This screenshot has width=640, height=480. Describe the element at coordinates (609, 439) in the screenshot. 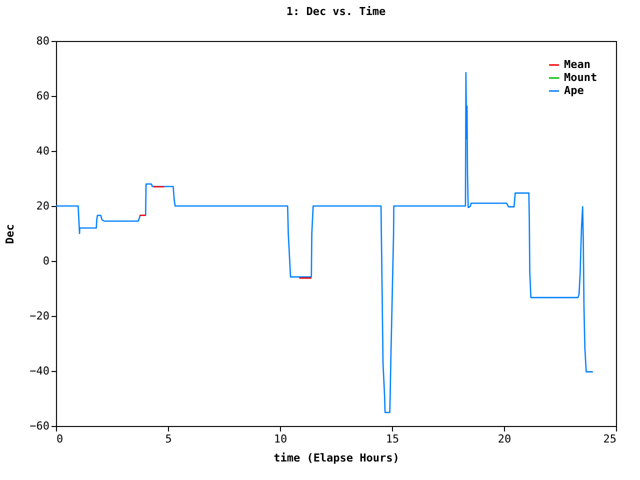

I see `x-tick-label: 25` at that location.